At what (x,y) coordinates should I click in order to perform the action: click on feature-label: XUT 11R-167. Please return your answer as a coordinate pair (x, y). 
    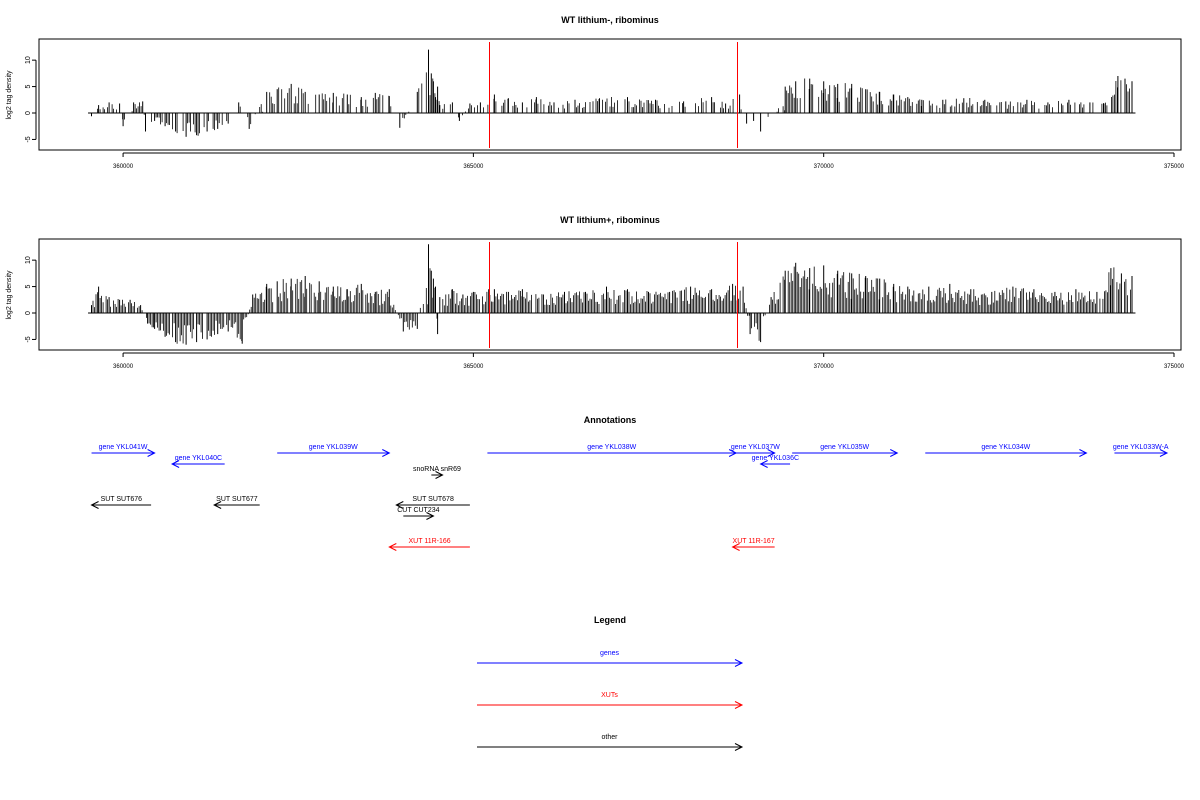
    Looking at the image, I should click on (754, 541).